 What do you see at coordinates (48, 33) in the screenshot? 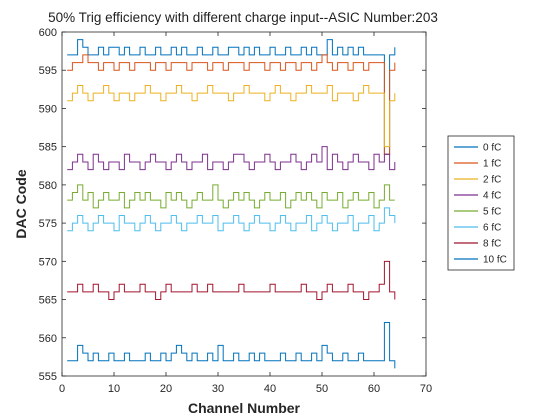
I see `y-tick-label-600: 600` at bounding box center [48, 33].